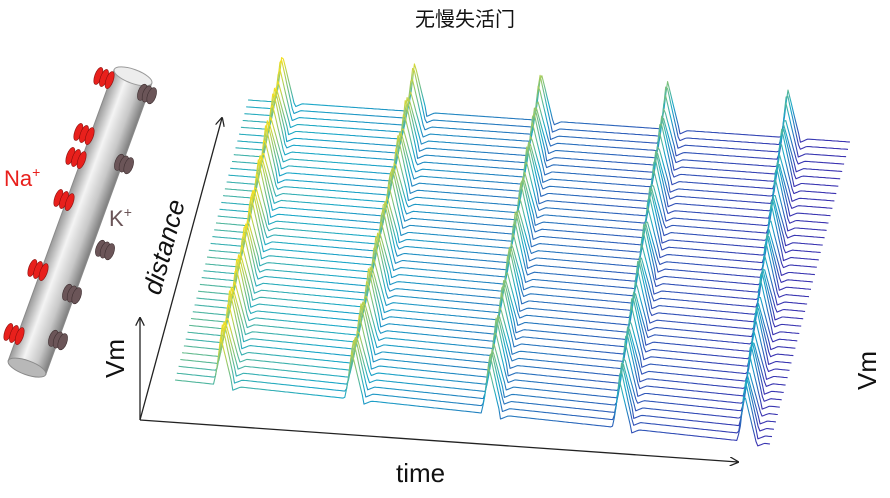  Describe the element at coordinates (438, 440) in the screenshot. I see `time-axis` at that location.